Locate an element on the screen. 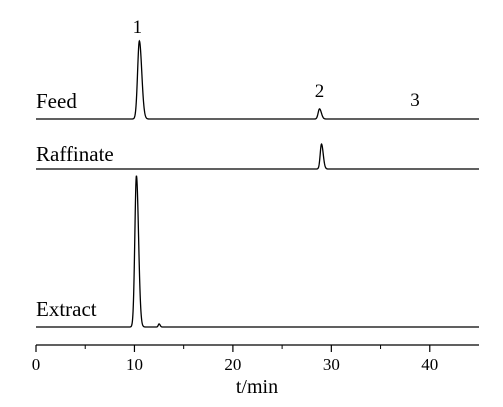  x-axis-ticks: 0 10 20 30 40 is located at coordinates (235, 359).